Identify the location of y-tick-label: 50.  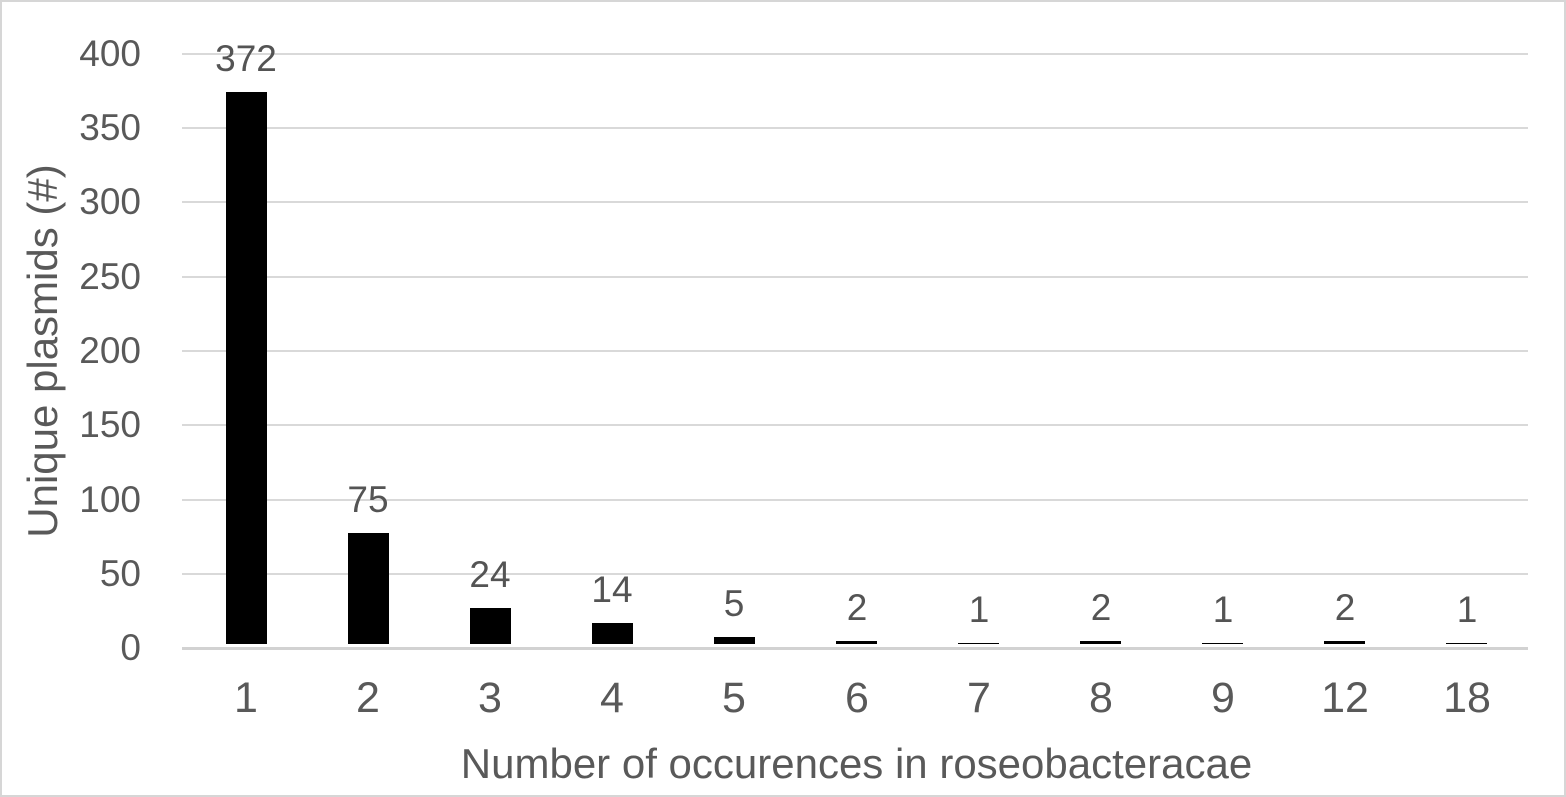
(120, 573).